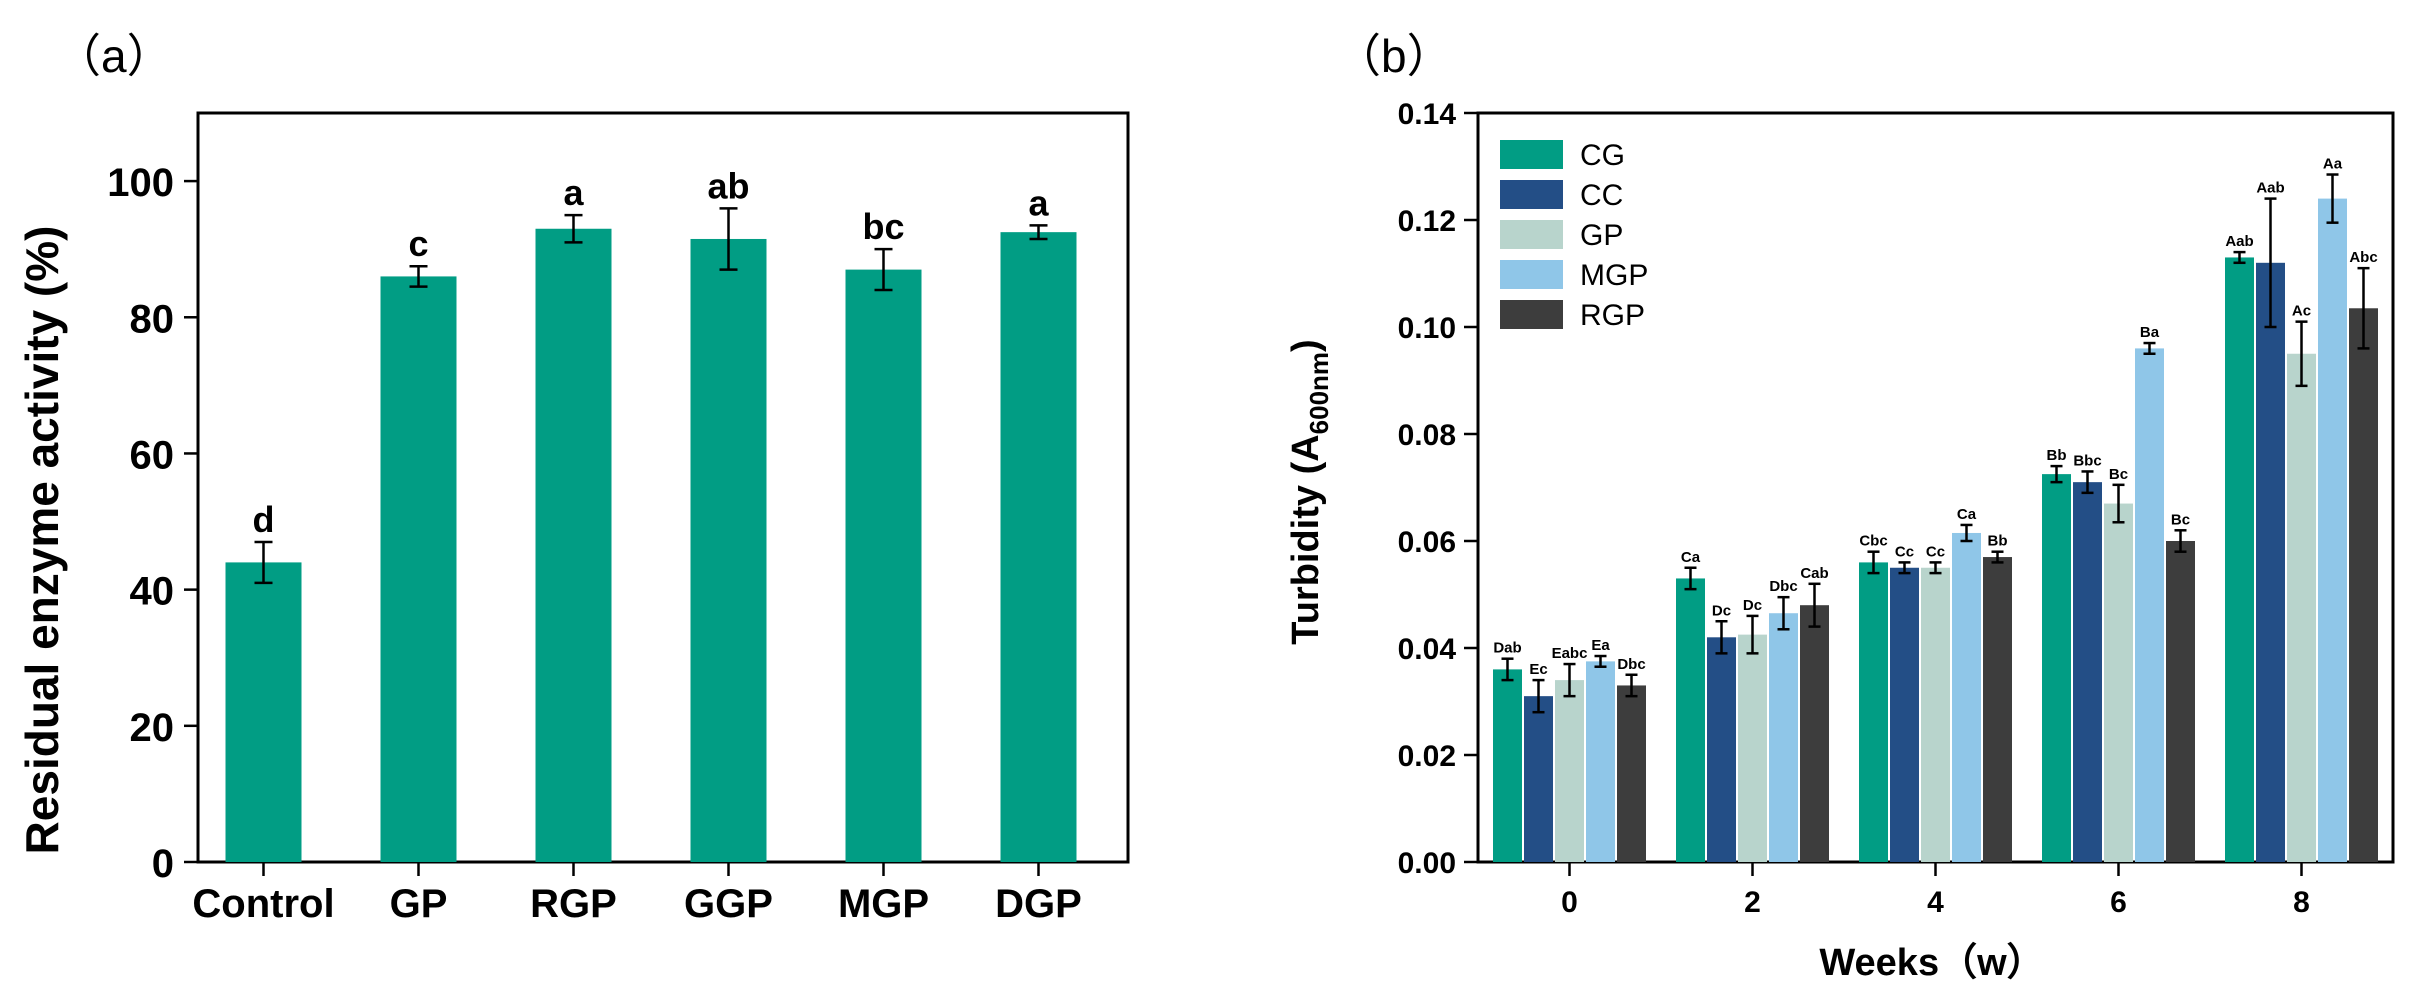  What do you see at coordinates (1601, 195) in the screenshot?
I see `panel-b-legend-label-cc: CC` at bounding box center [1601, 195].